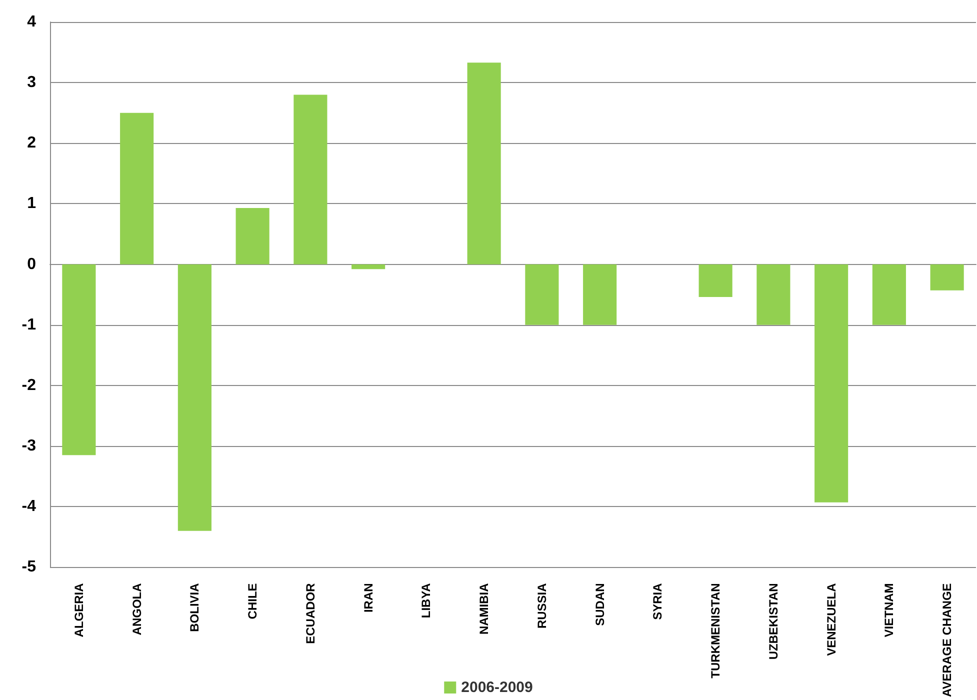 The width and height of the screenshot is (977, 700). What do you see at coordinates (947, 640) in the screenshot?
I see `x-tick-label: AVERAGE CHANGE` at bounding box center [947, 640].